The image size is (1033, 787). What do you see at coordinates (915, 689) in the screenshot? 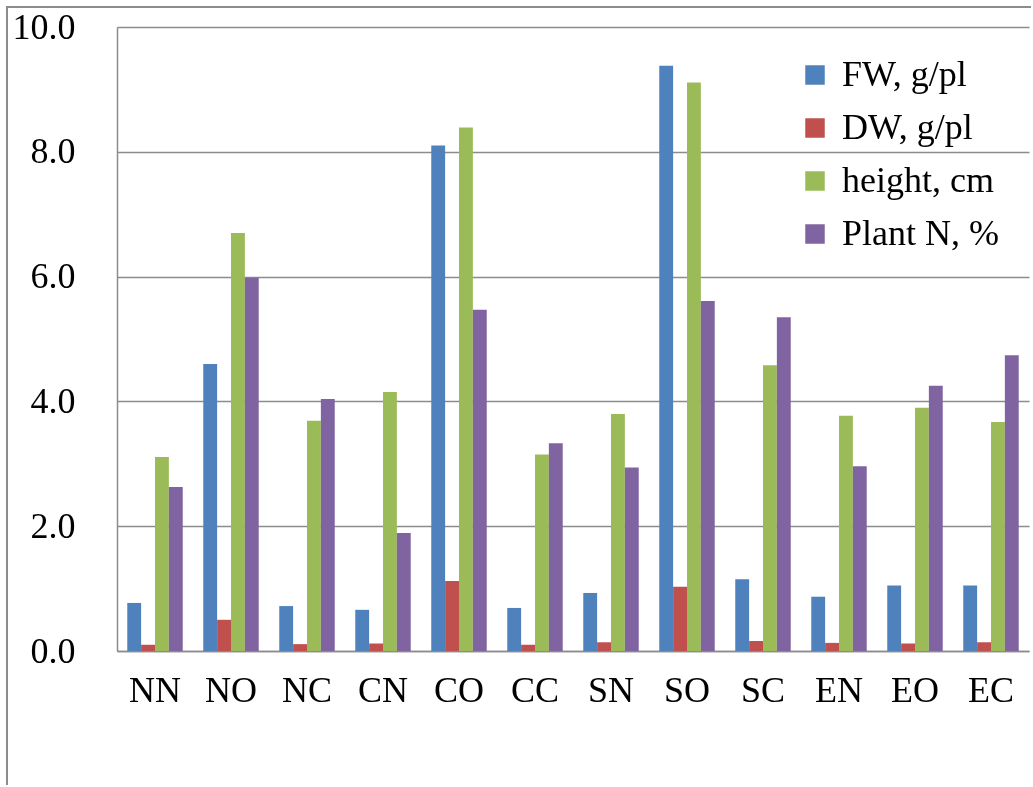
I see `x-tick-label: EO` at bounding box center [915, 689].